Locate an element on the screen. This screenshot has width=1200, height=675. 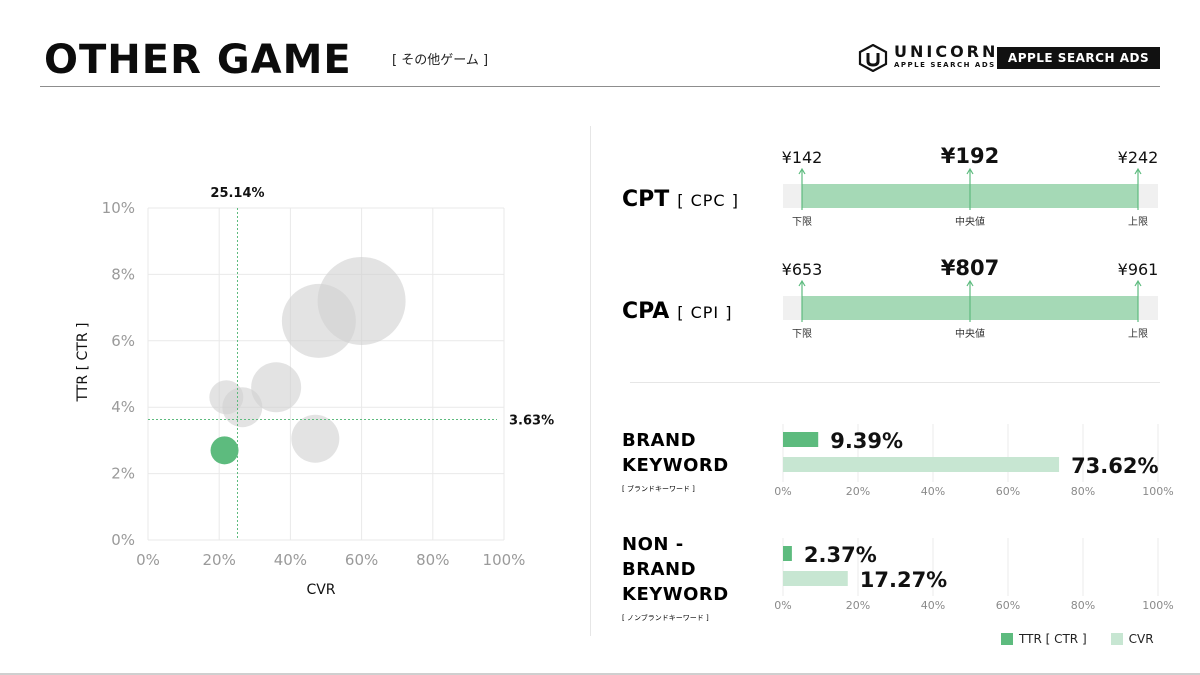
x-axis-label: CVR is located at coordinates (320, 590).